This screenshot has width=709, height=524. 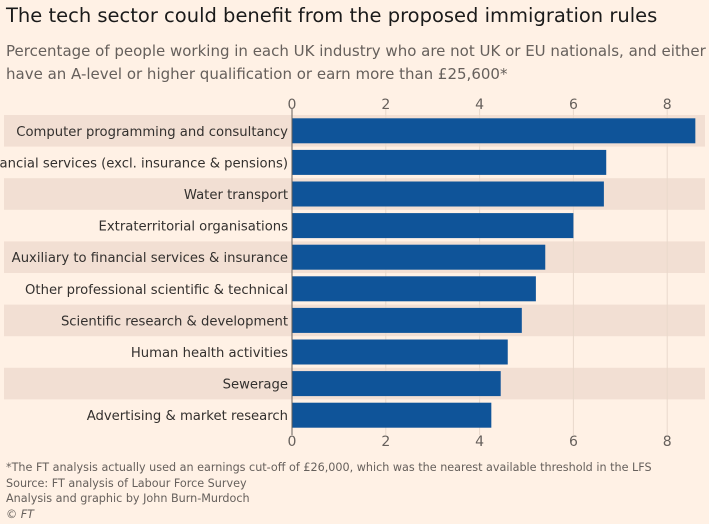 I want to click on x-tick-label-top: 6, so click(x=573, y=105).